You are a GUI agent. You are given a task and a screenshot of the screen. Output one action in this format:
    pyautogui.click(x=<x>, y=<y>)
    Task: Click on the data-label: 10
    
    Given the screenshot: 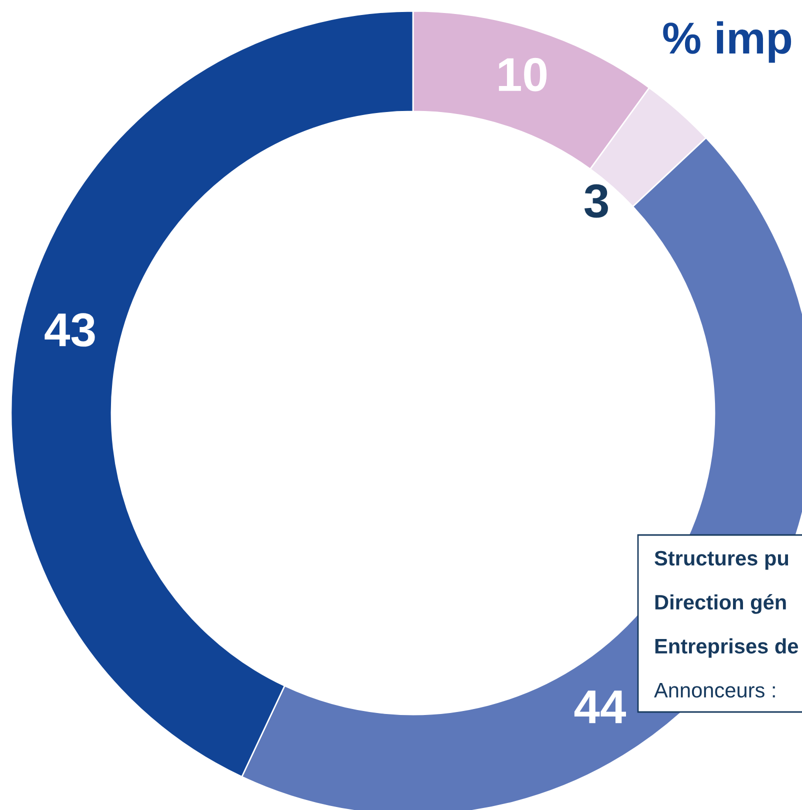 What is the action you would take?
    pyautogui.click(x=522, y=75)
    